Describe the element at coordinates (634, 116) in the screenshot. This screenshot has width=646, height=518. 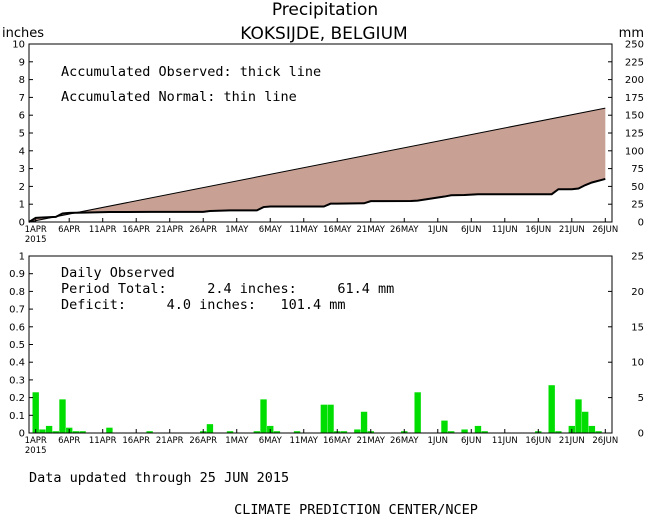
I see `accumulated-right-tick-label: 150` at that location.